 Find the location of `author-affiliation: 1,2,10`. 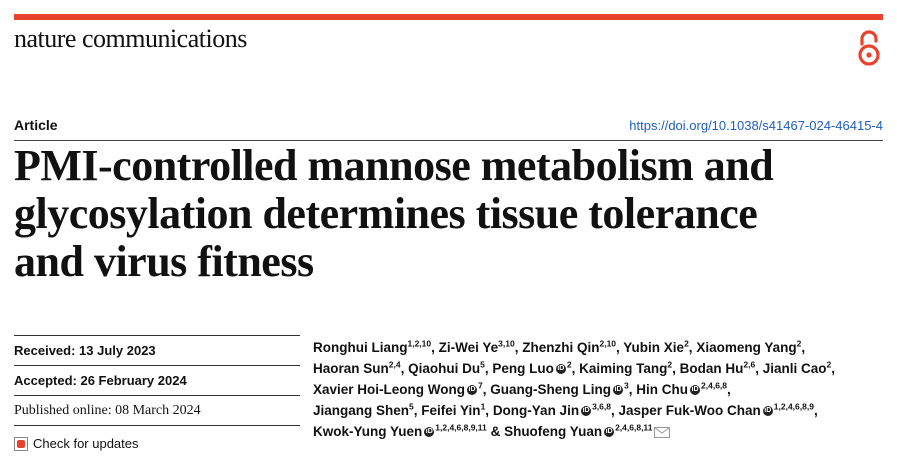

author-affiliation: 1,2,10 is located at coordinates (419, 343).